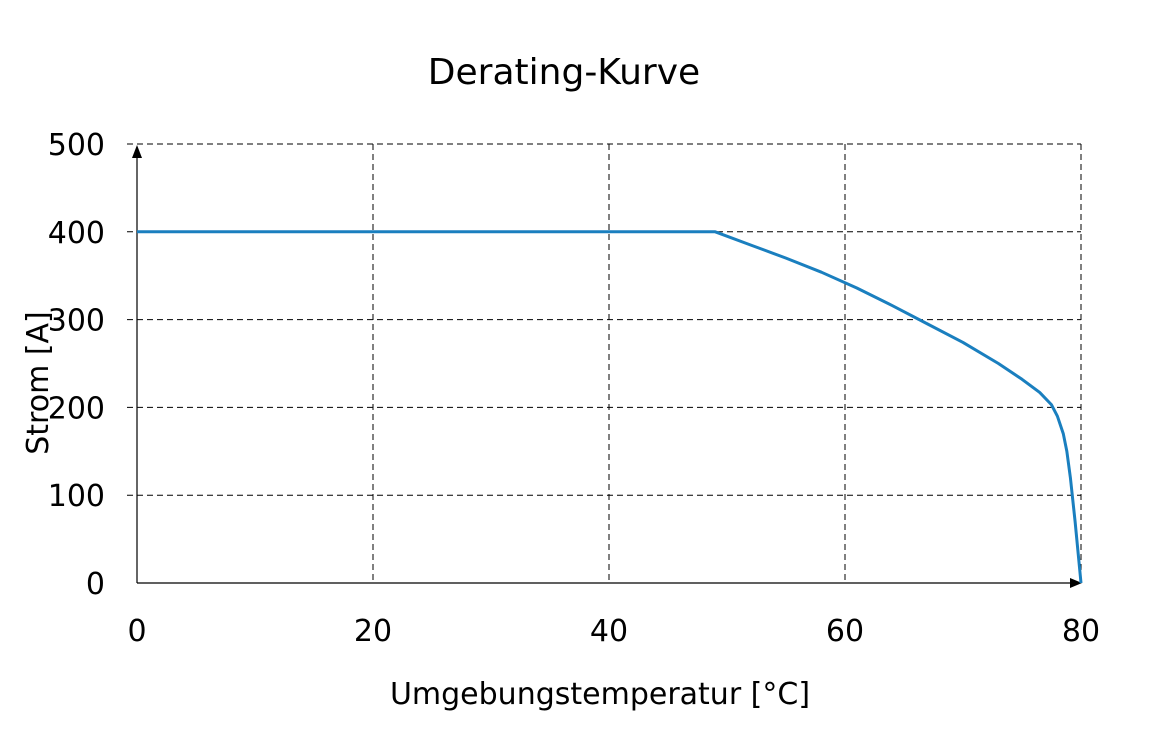  I want to click on chart-title: Derating-Kurve, so click(564, 72).